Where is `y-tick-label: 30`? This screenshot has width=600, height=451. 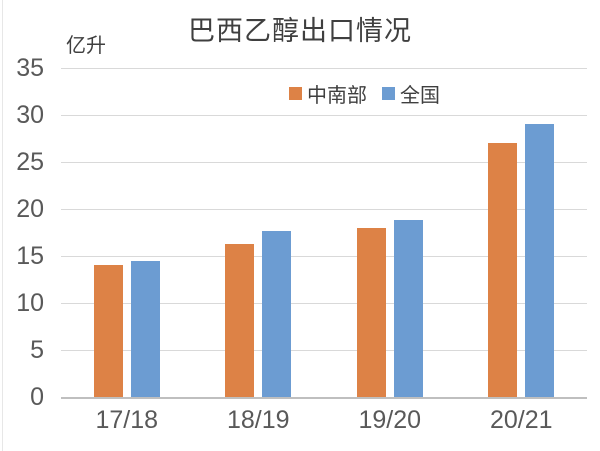 y-tick-label: 30 is located at coordinates (30, 115).